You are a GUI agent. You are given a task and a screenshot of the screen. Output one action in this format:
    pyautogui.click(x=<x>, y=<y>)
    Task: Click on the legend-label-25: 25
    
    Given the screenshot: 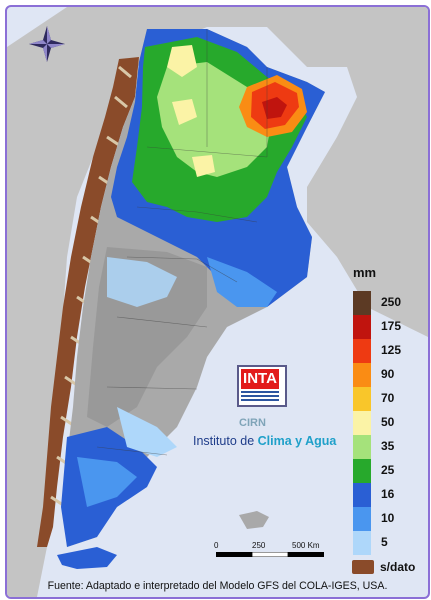 What is the action you would take?
    pyautogui.click(x=388, y=470)
    